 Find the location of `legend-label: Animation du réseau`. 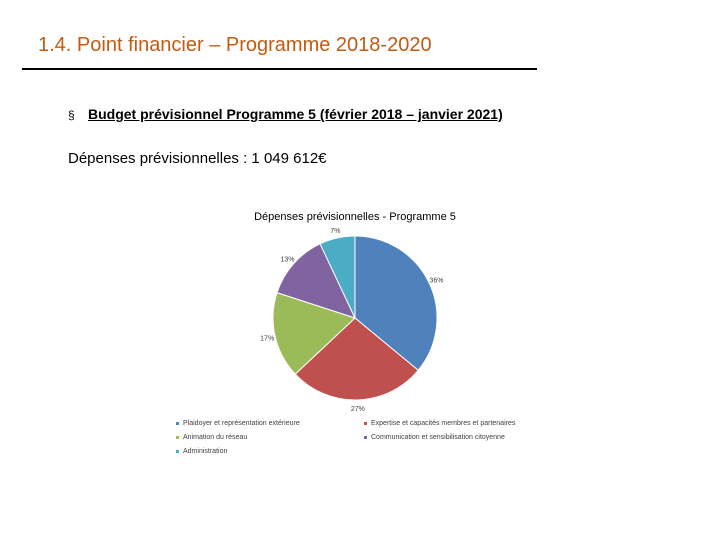

legend-label: Animation du réseau is located at coordinates (215, 437).